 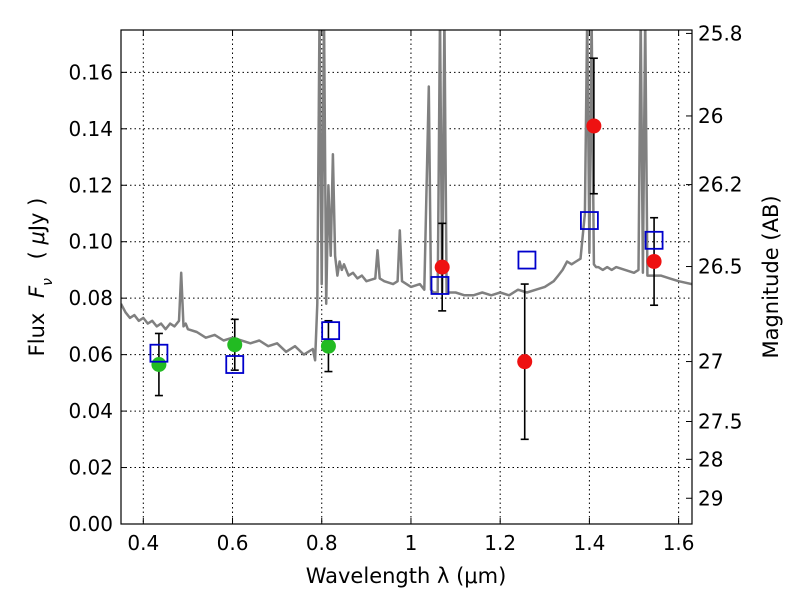 I want to click on y-tick-label: 0.04, so click(x=90, y=411).